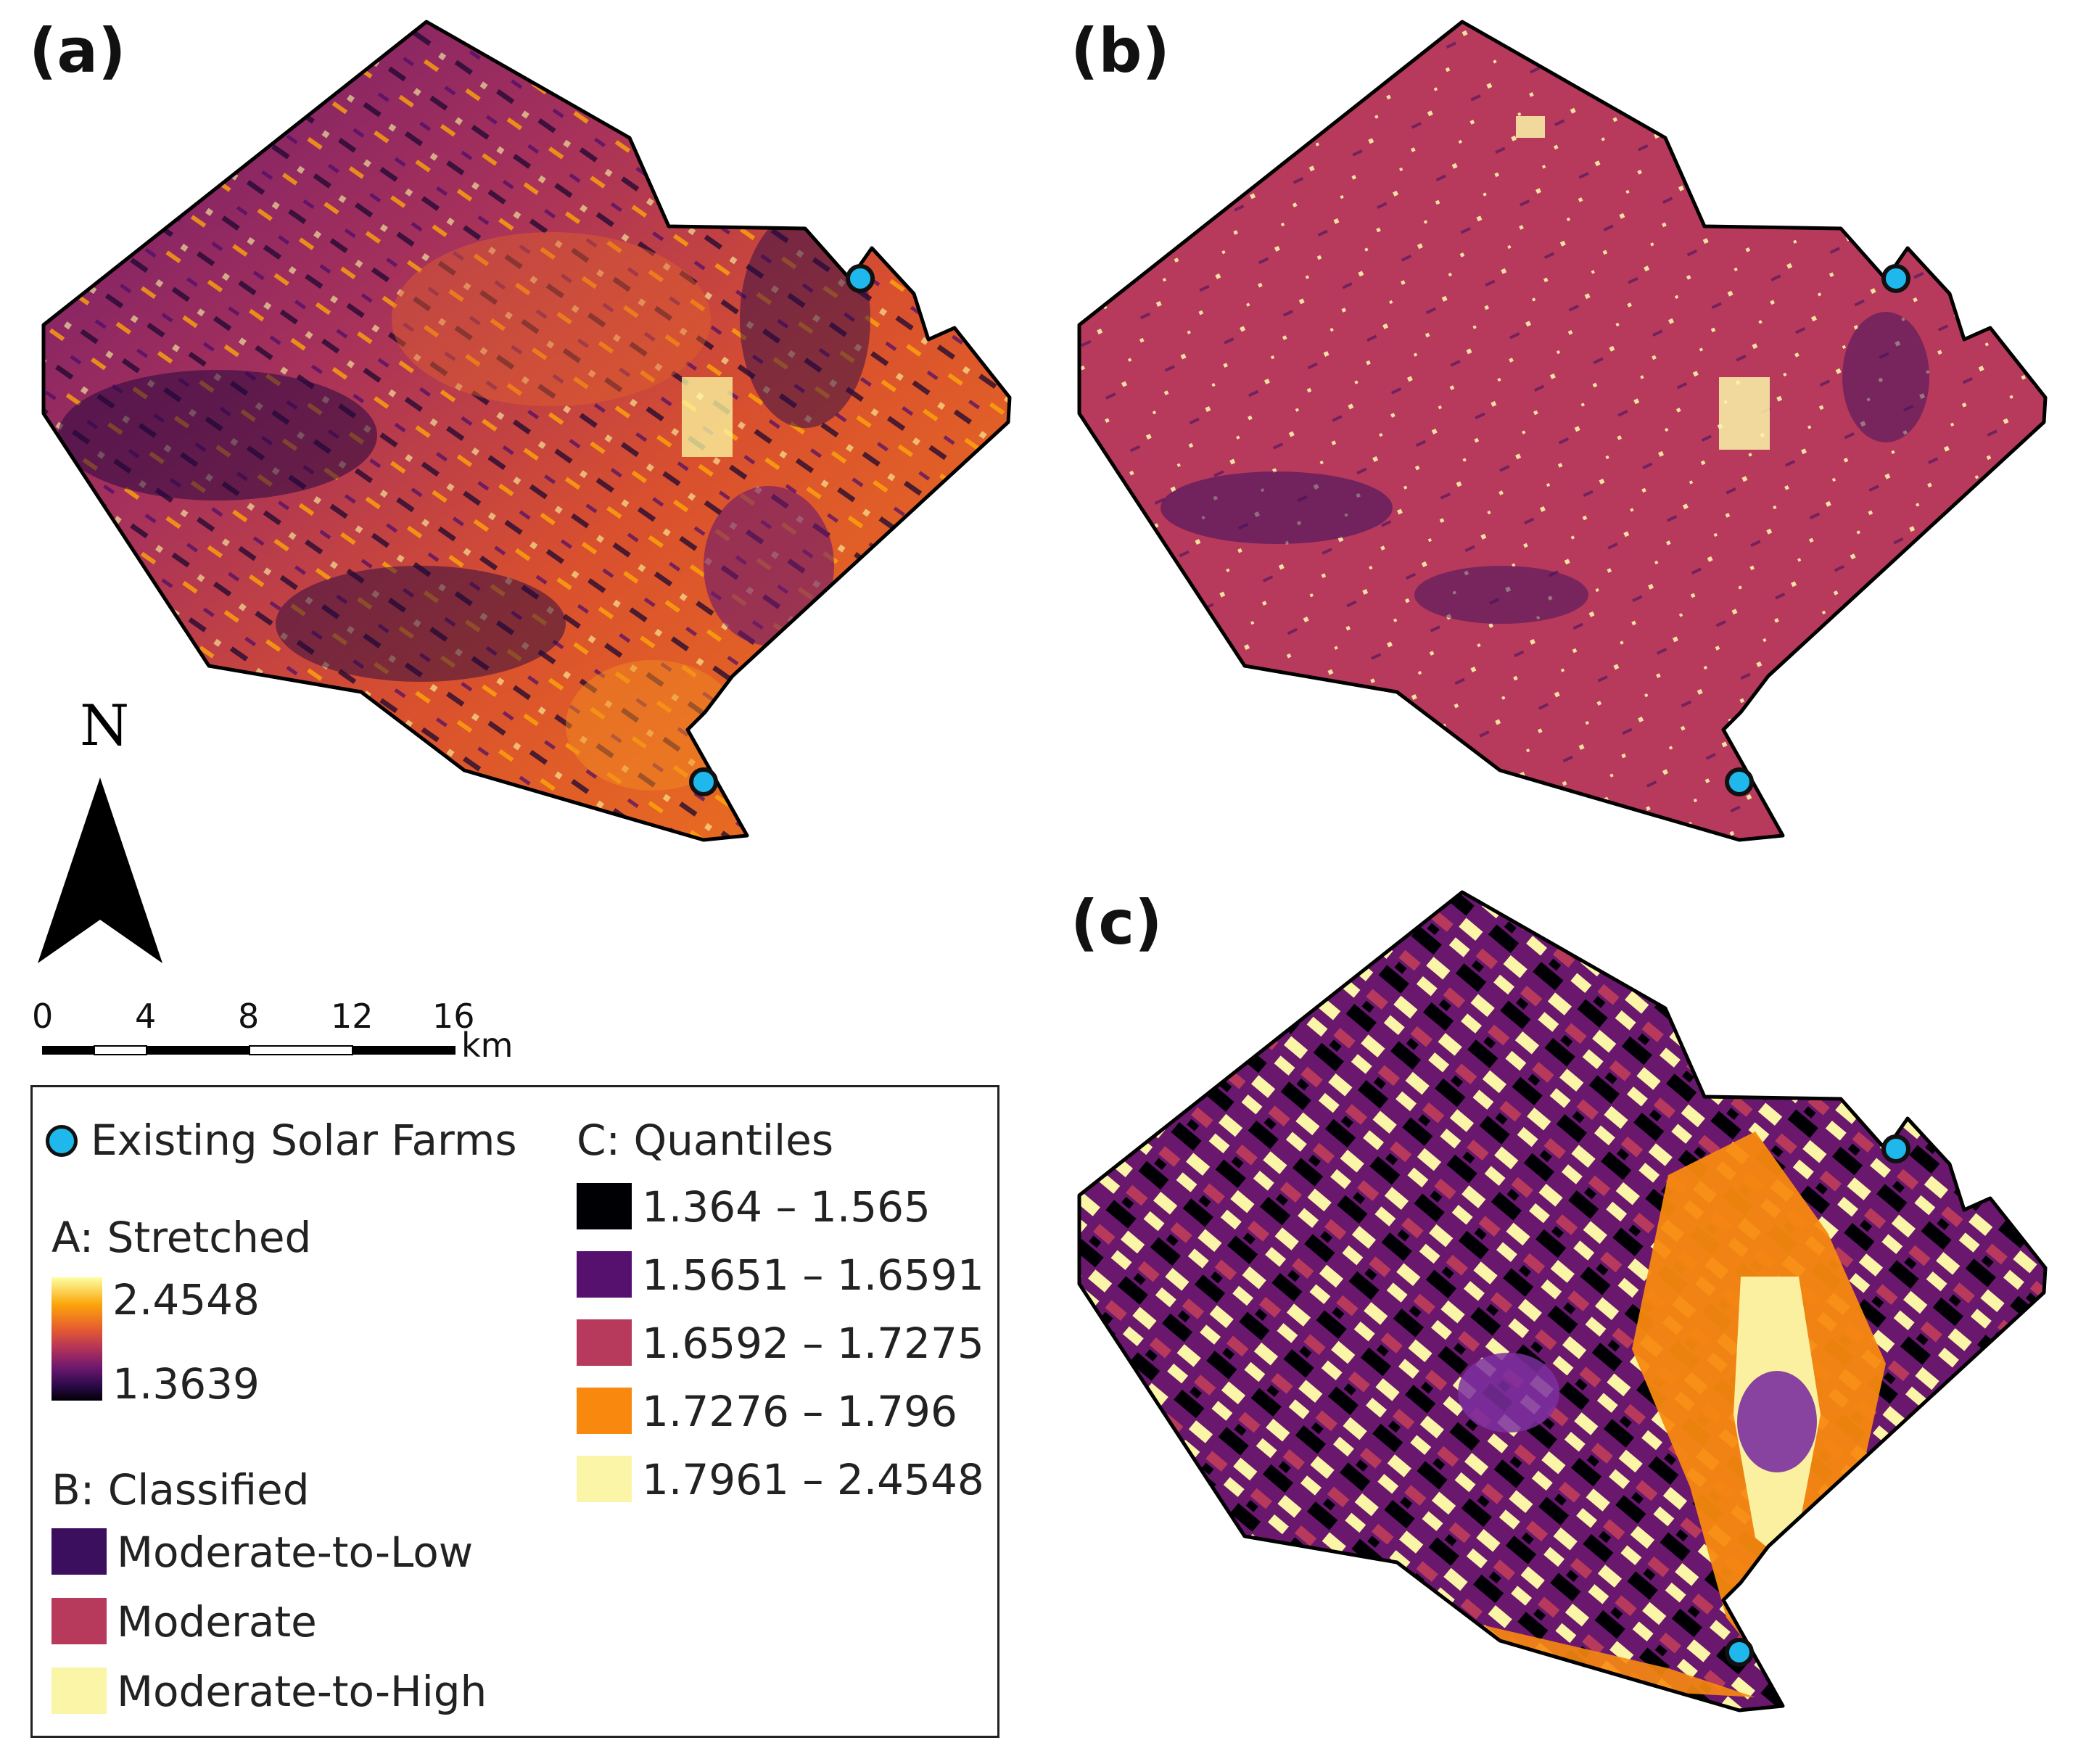 This screenshot has height=1764, width=2086. I want to click on scale-unit-label: km, so click(487, 1045).